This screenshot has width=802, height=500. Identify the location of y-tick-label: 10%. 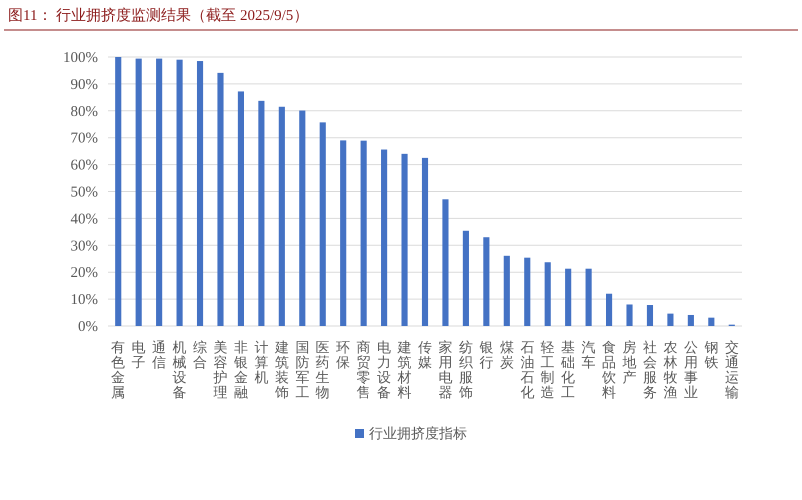
(84, 300).